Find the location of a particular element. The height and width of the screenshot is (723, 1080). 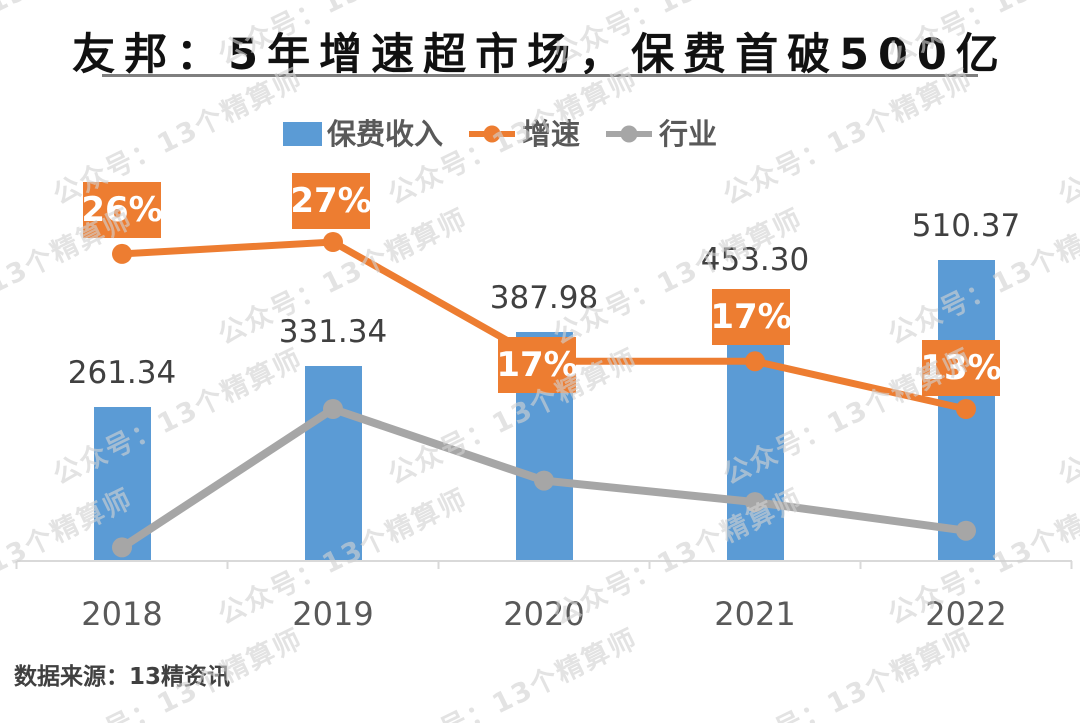

x-axis-label-2022: 2022 is located at coordinates (966, 614).